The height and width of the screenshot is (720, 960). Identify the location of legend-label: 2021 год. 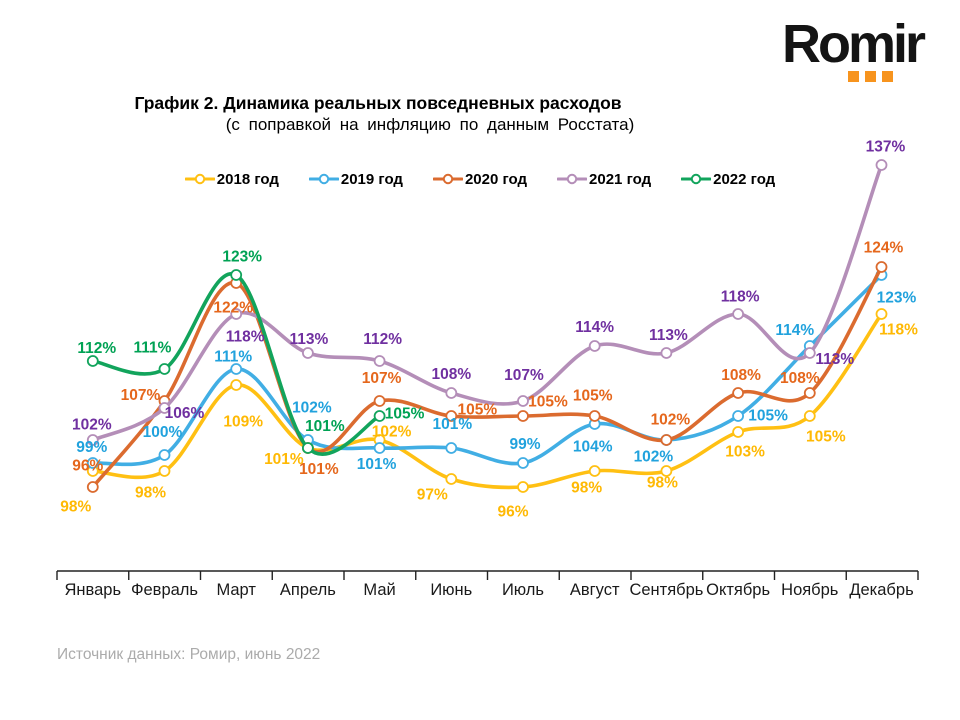
(620, 179).